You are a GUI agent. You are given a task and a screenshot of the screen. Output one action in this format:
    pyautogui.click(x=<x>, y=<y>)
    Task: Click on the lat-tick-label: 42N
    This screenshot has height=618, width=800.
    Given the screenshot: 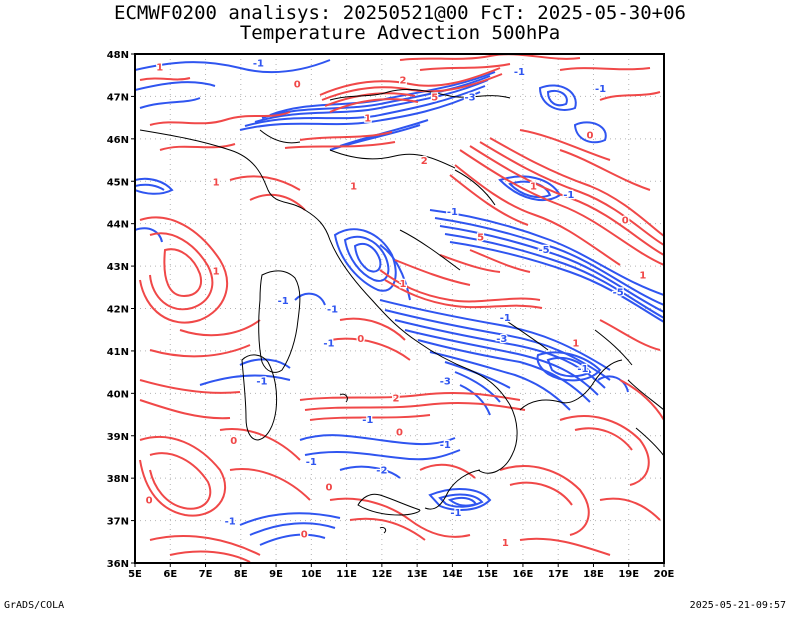 What is the action you would take?
    pyautogui.click(x=118, y=310)
    